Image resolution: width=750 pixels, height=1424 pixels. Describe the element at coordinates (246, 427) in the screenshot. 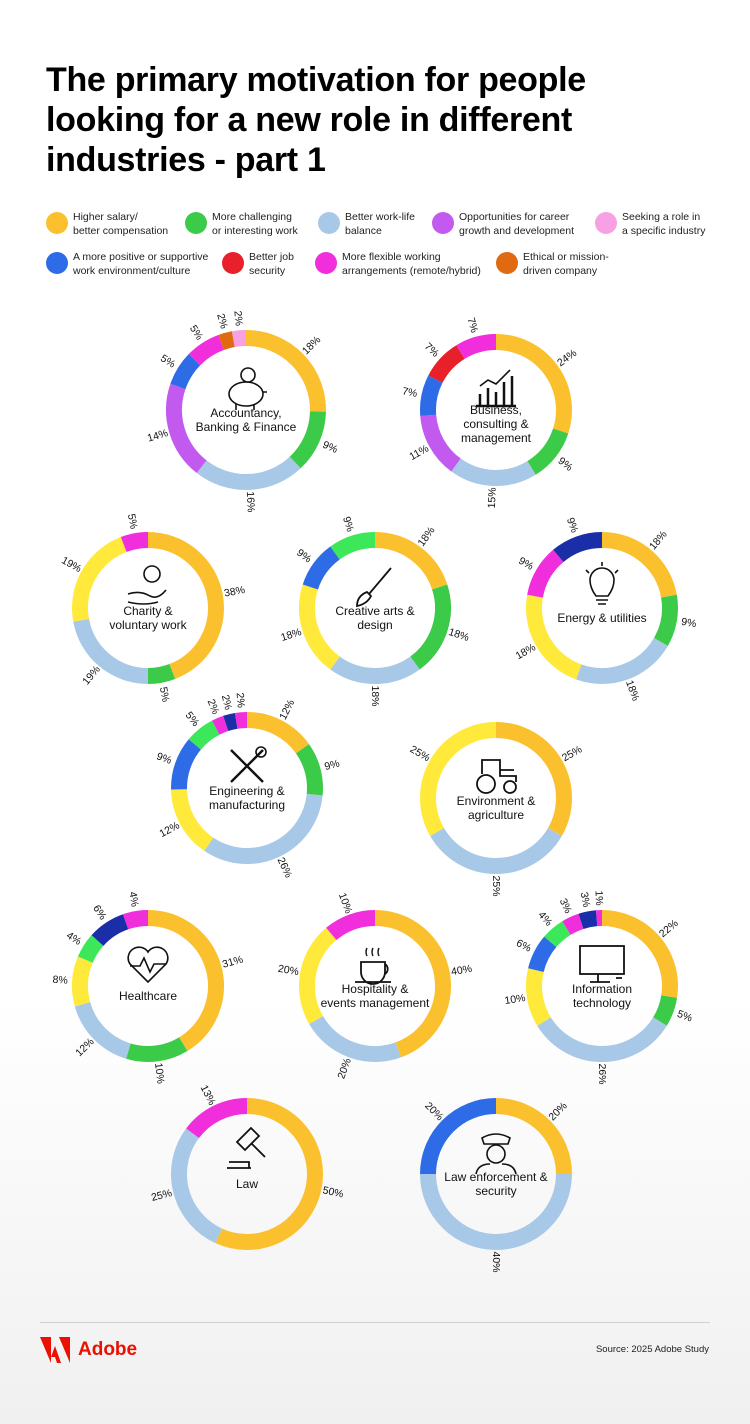

I see `industry-name-line: Banking & Finance` at that location.